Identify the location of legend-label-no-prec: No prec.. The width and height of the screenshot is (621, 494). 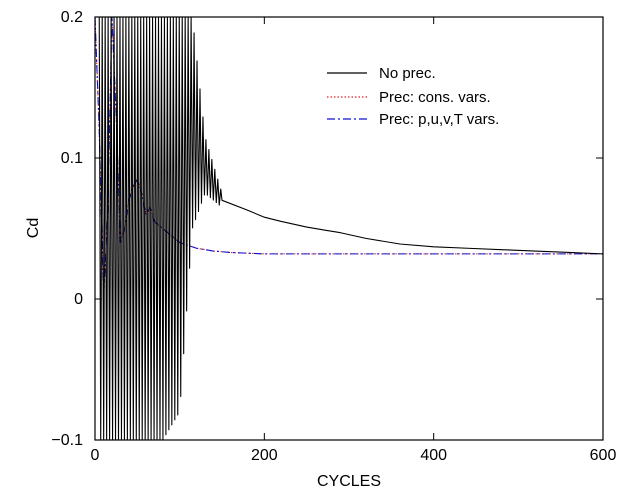
(407, 73).